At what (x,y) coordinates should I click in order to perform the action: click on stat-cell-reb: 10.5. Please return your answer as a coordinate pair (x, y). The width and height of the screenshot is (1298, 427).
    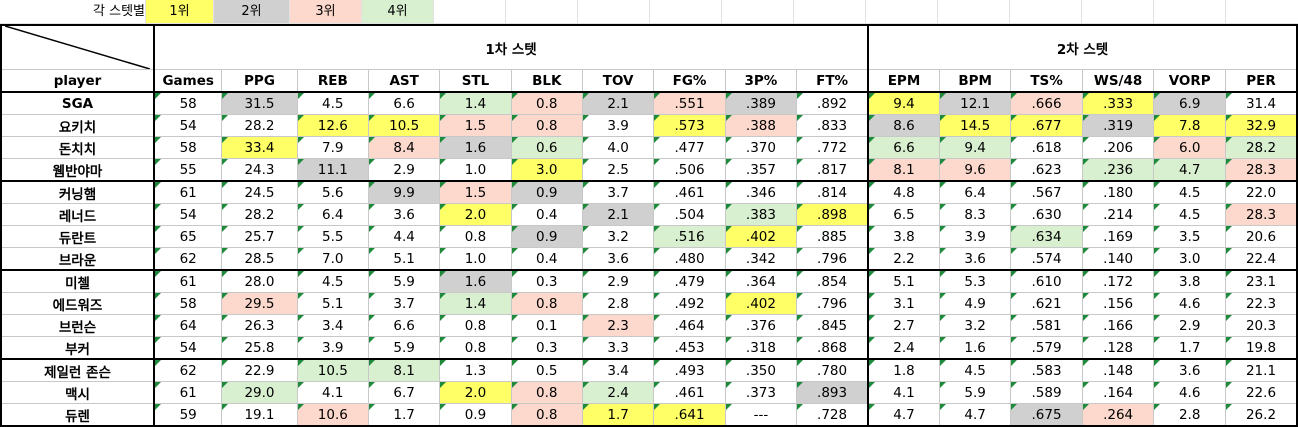
    Looking at the image, I should click on (332, 370).